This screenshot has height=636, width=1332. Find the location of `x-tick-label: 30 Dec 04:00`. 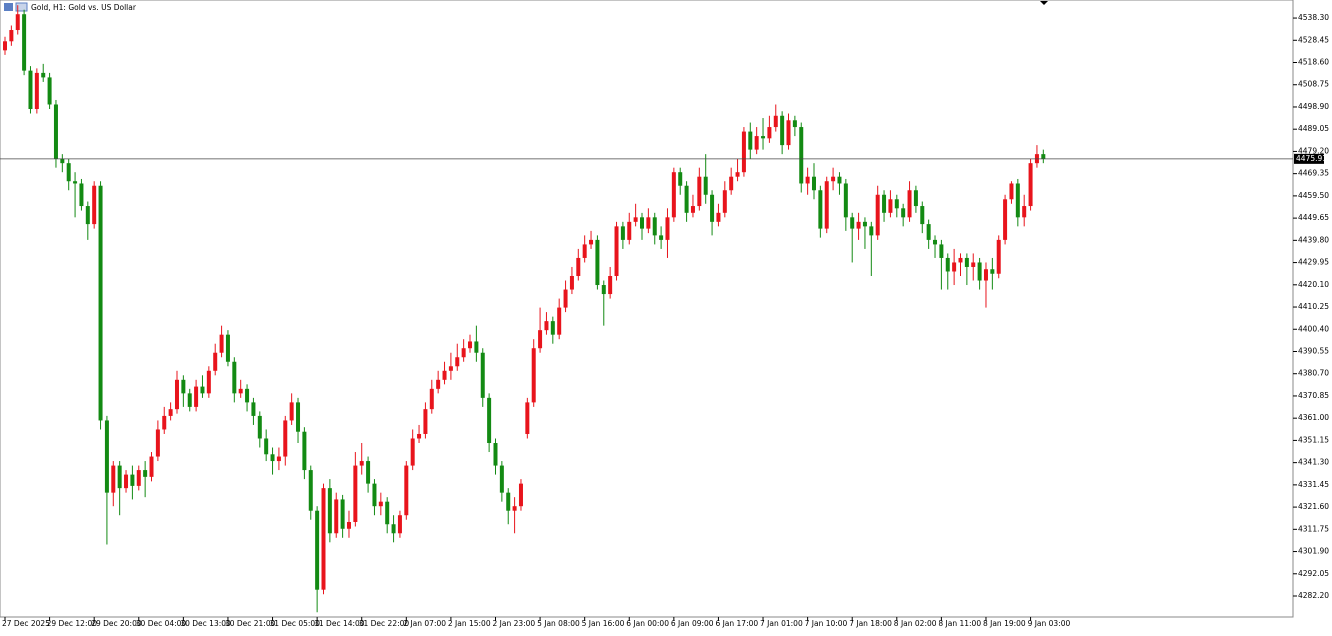

x-tick-label: 30 Dec 04:00 is located at coordinates (161, 623).